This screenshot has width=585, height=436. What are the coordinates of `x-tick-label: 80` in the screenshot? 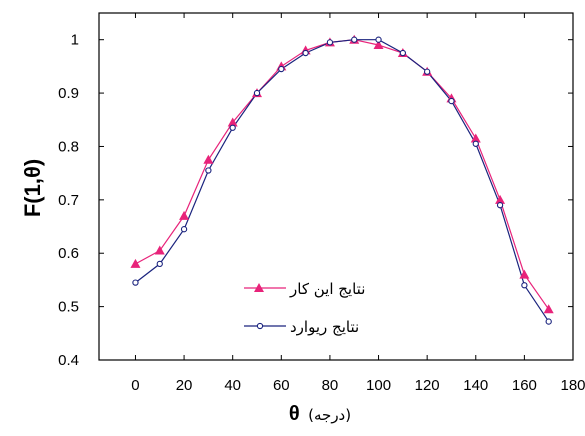 It's located at (330, 385).